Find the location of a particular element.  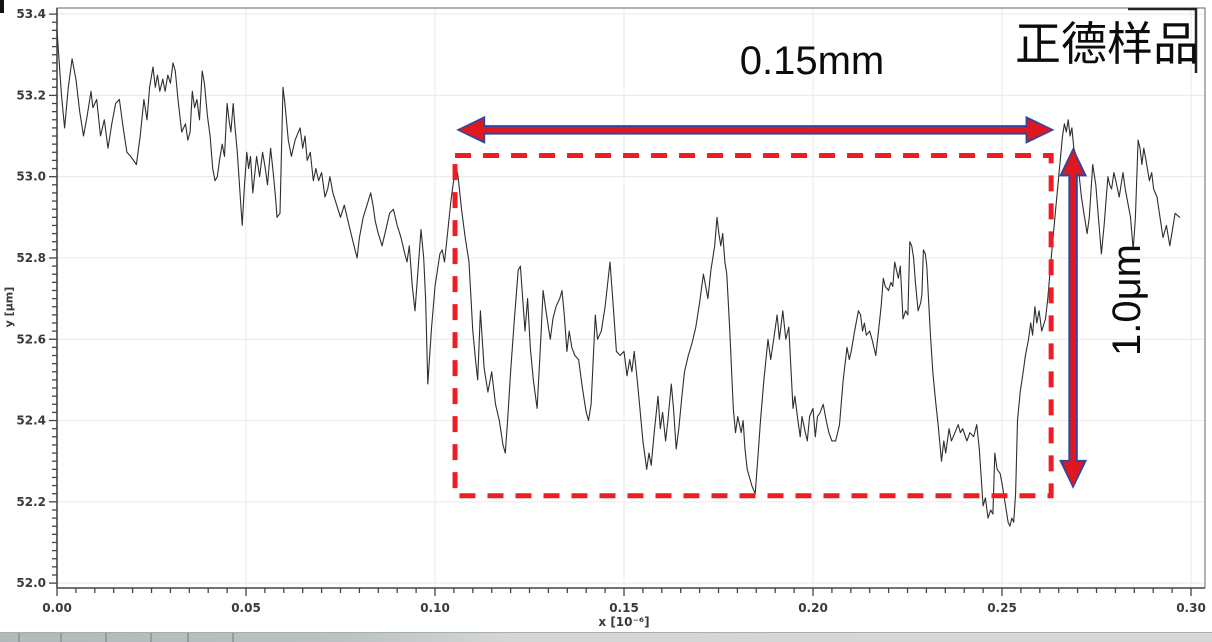

x-tick-label: 0.00 is located at coordinates (57, 608).